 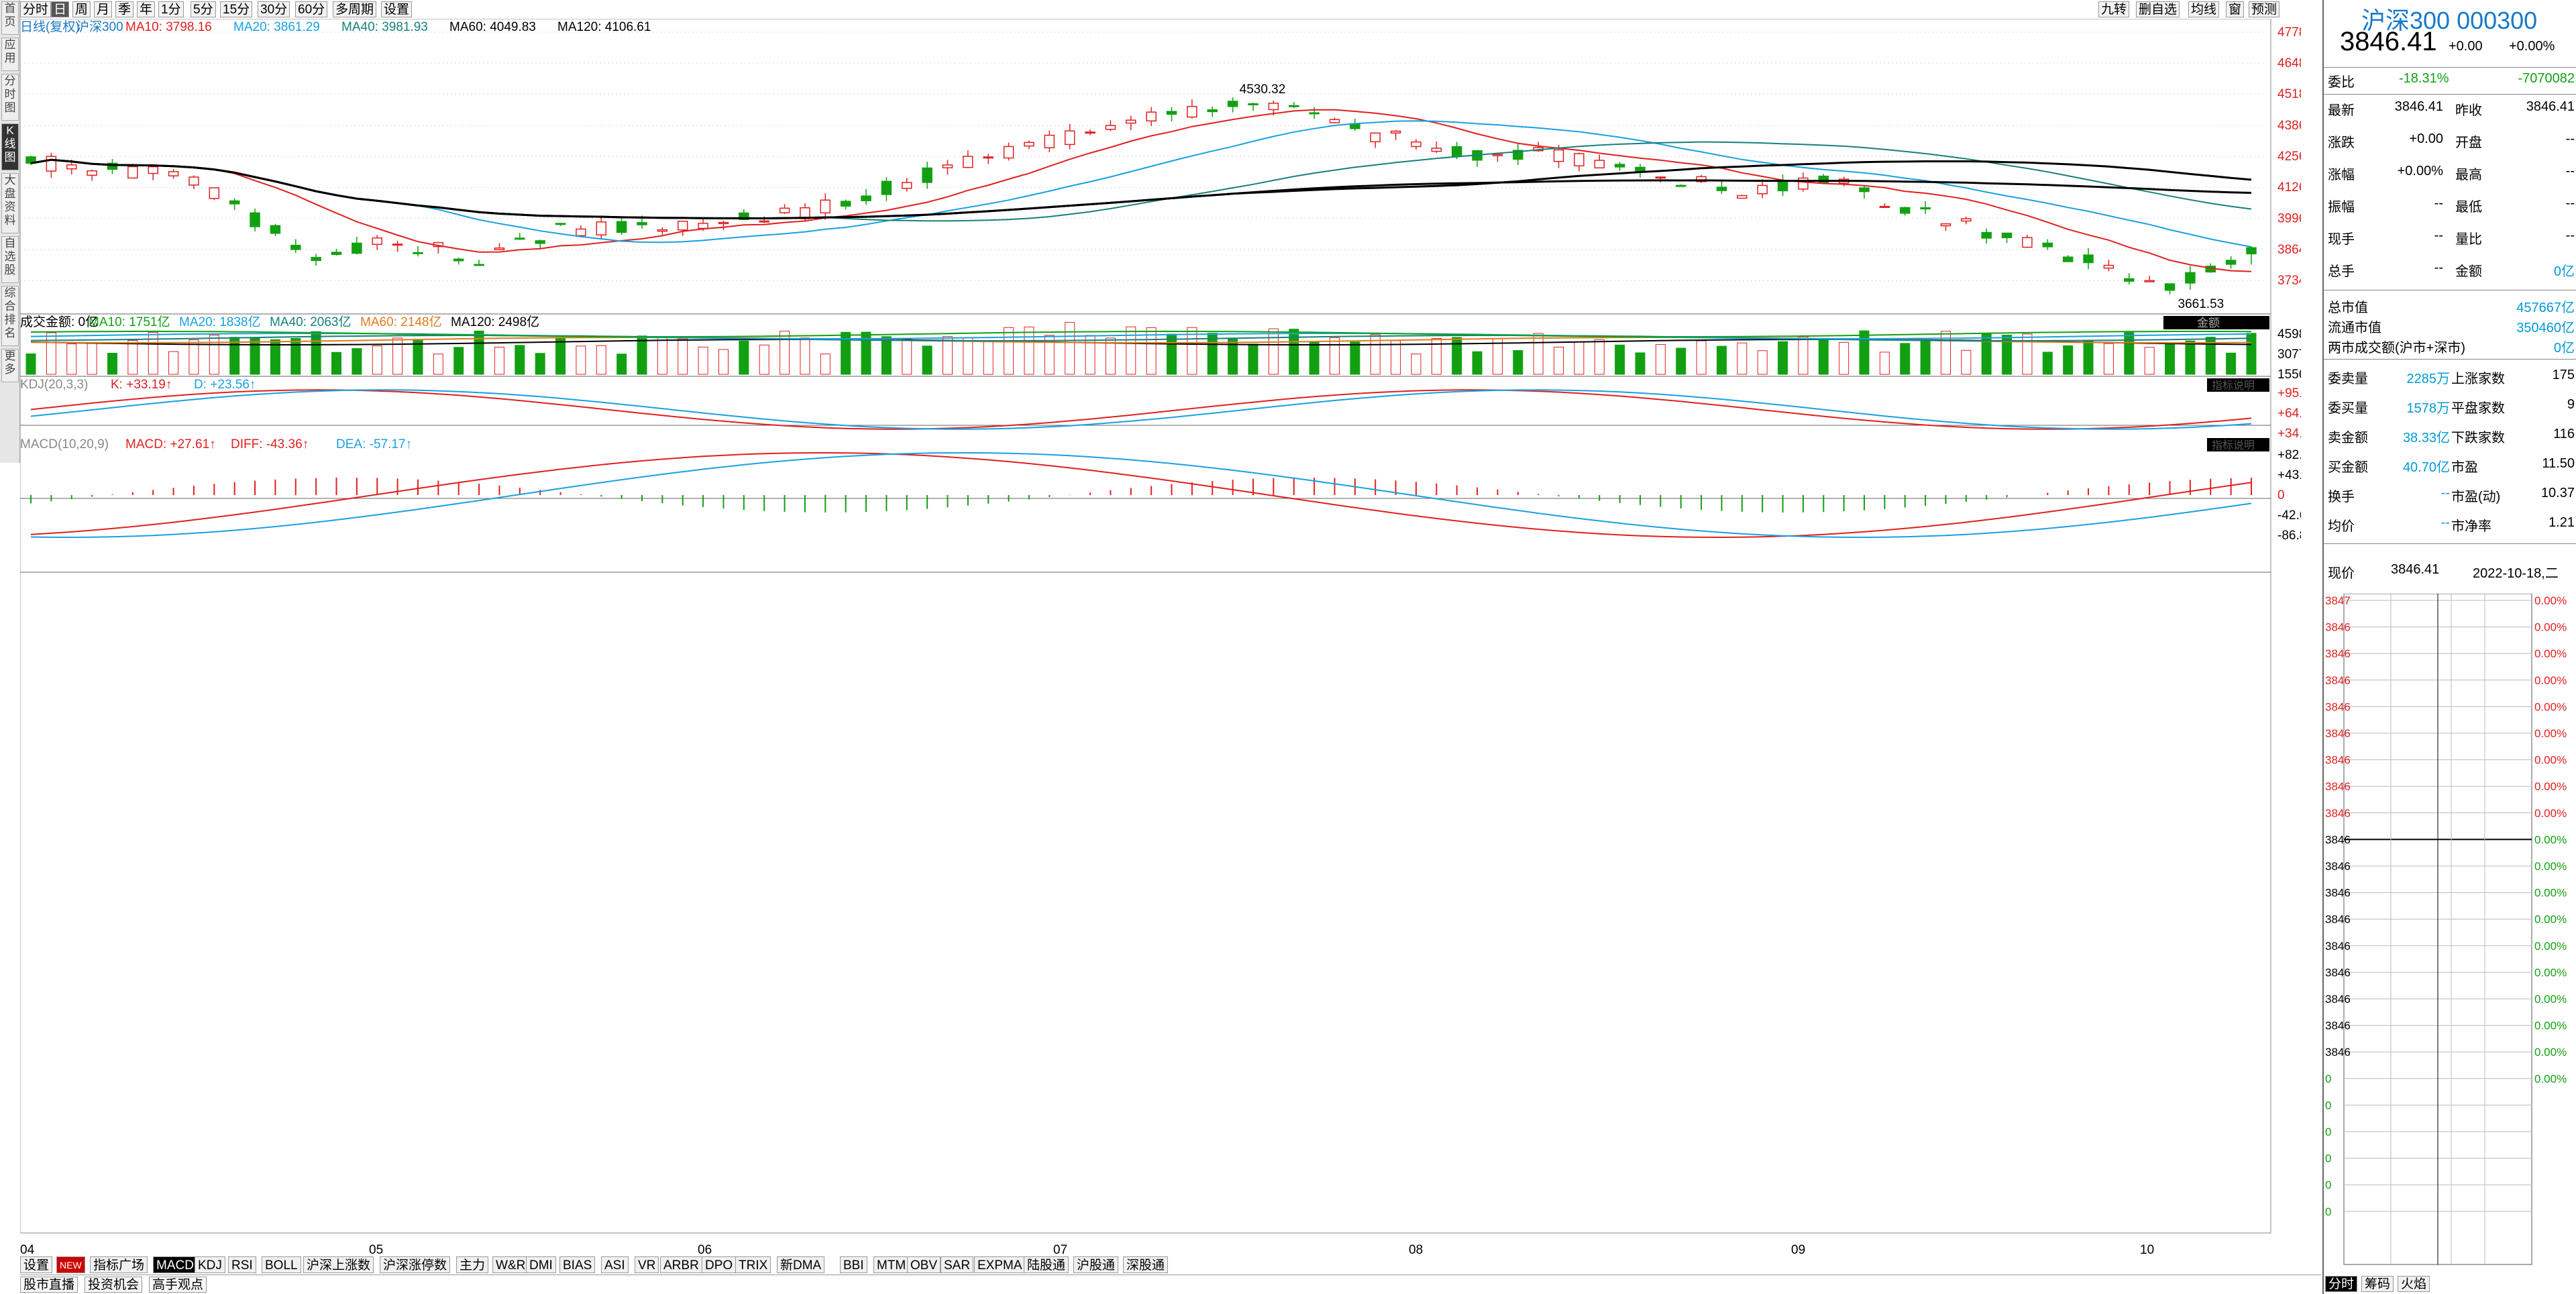 What do you see at coordinates (274, 9) in the screenshot?
I see `period-30分: 30分` at bounding box center [274, 9].